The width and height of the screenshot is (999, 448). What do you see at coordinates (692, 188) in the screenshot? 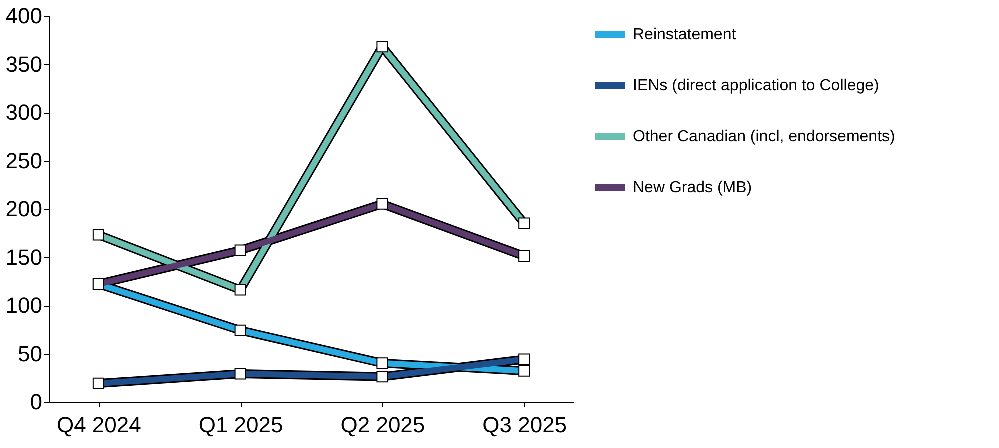
I see `legend-label: New Grads (MB)` at bounding box center [692, 188].